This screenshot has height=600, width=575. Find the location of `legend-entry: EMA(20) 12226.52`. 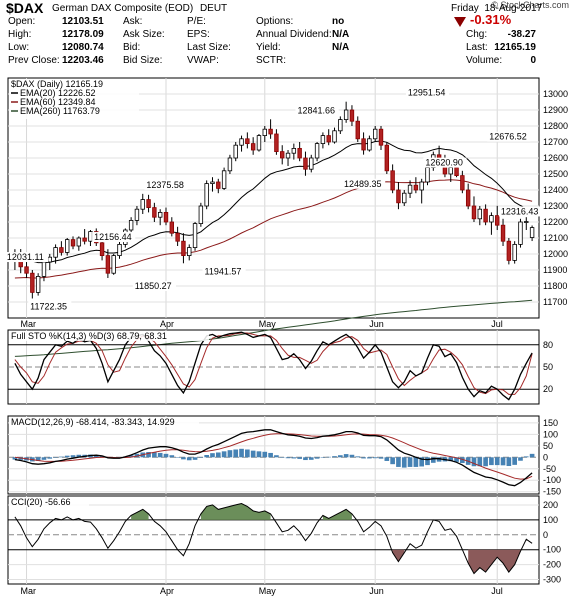

legend-entry: EMA(20) 12226.52 is located at coordinates (58, 93).